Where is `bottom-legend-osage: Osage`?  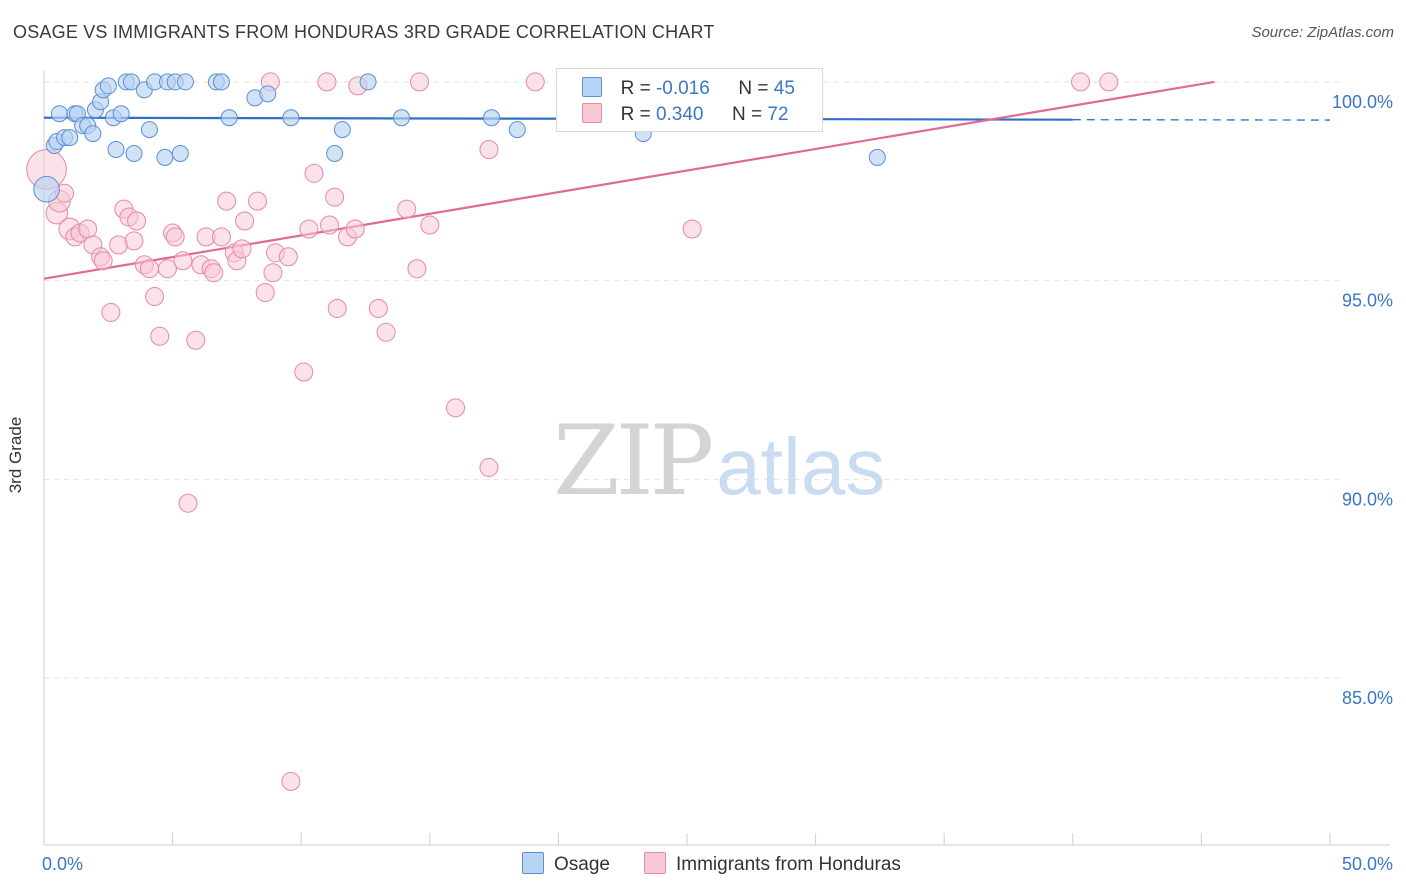
bottom-legend-osage: Osage is located at coordinates (566, 864).